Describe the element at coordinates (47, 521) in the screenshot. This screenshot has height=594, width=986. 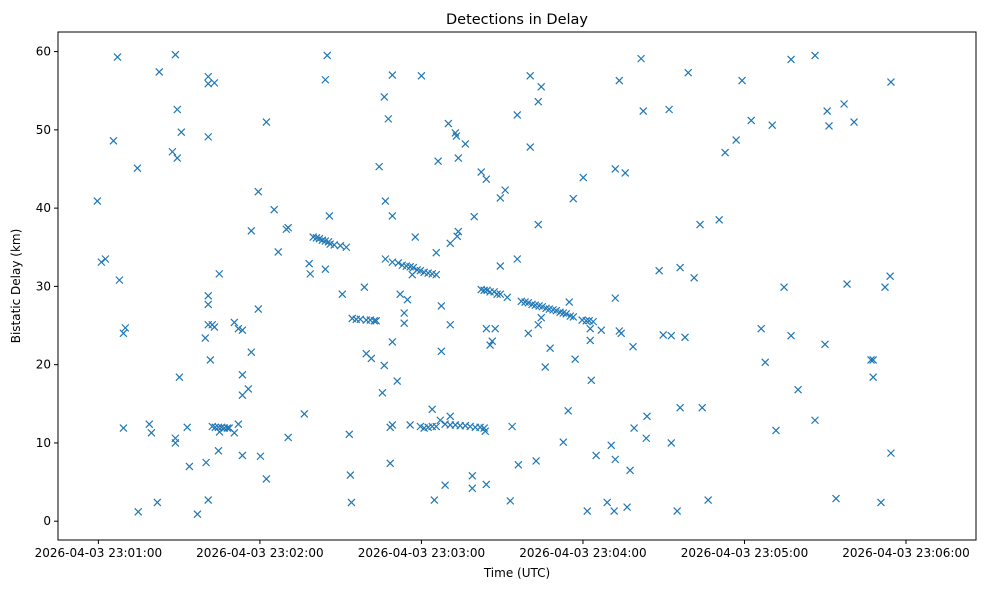
I see `y-tick-label: 0` at that location.